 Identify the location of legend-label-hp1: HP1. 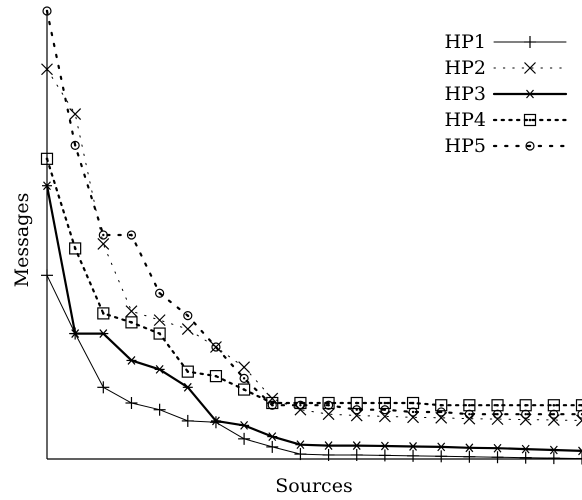
(465, 42).